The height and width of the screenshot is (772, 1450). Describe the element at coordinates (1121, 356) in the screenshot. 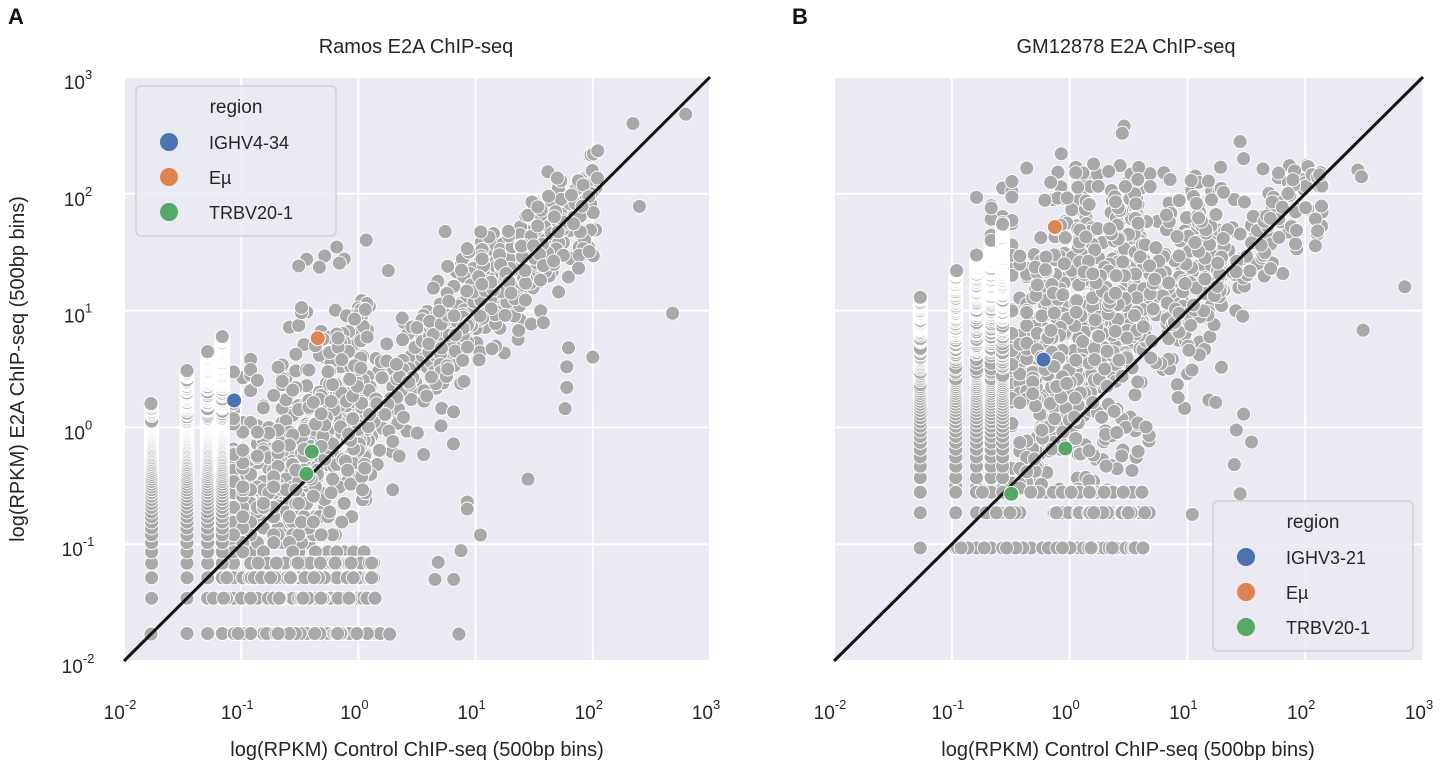

I see `panel-b-point-cloud` at that location.